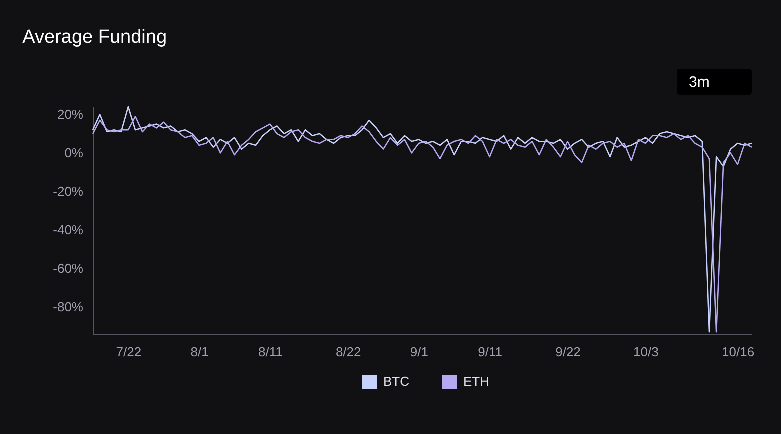 The width and height of the screenshot is (781, 434). I want to click on chart-title: Average Funding, so click(95, 37).